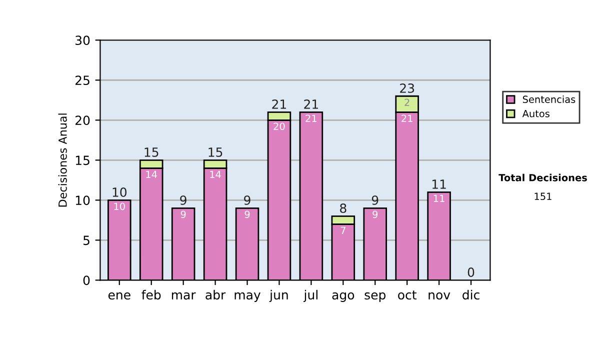  Describe the element at coordinates (82, 121) in the screenshot. I see `y-tick-label: 20` at that location.